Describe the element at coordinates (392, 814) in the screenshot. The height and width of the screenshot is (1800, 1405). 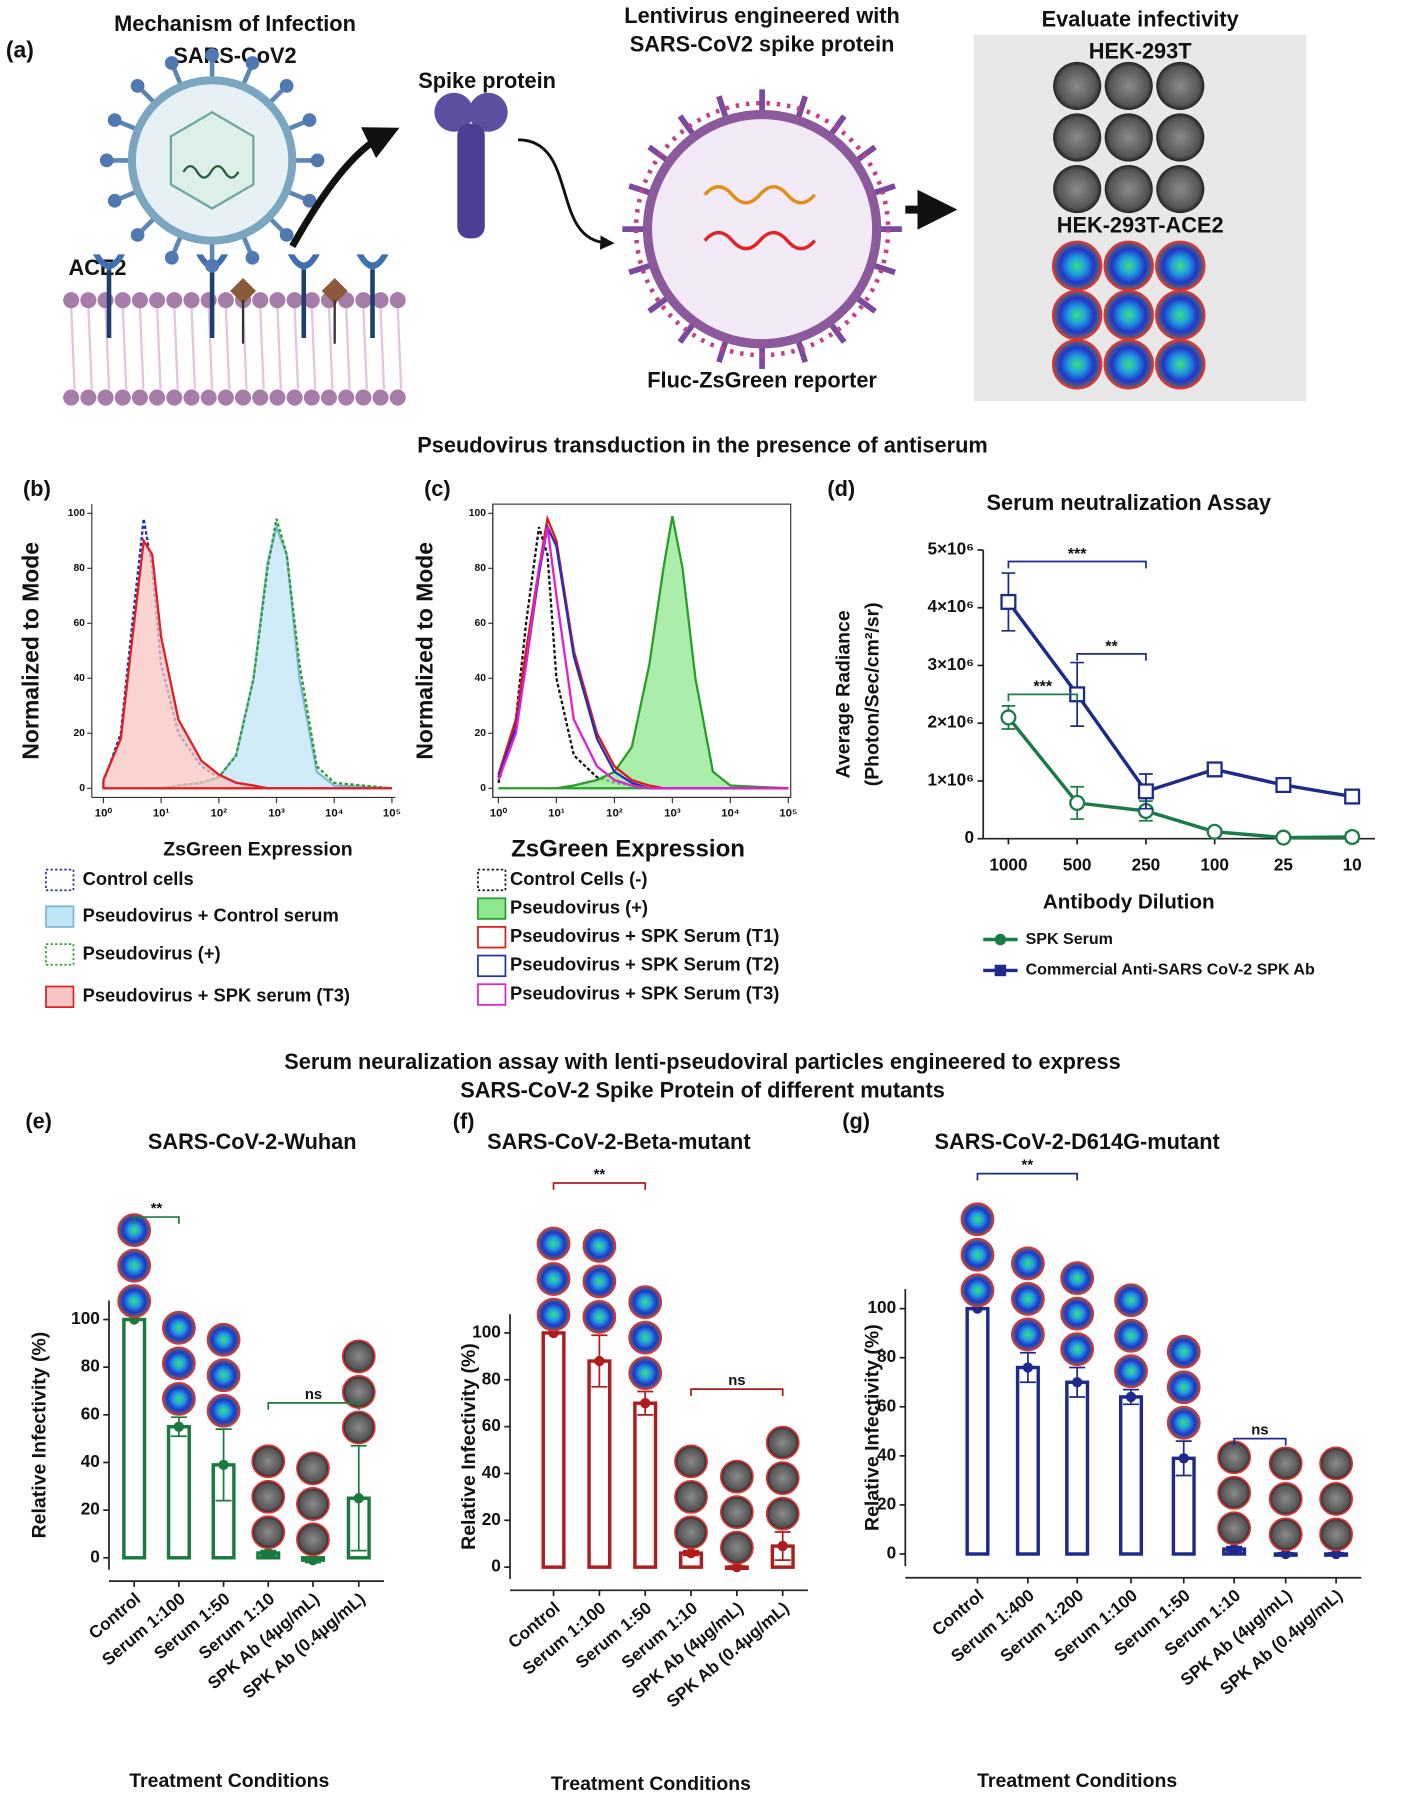
I see `x-tick-label: 10⁵` at that location.